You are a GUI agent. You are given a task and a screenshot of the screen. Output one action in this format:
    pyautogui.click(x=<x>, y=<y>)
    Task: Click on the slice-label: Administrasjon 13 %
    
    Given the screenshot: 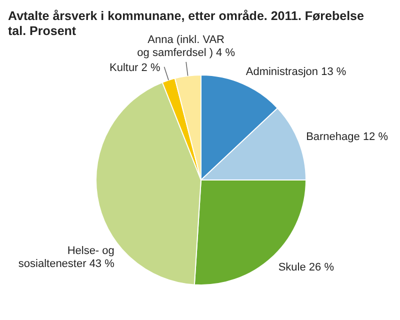 What is the action you would take?
    pyautogui.click(x=296, y=72)
    